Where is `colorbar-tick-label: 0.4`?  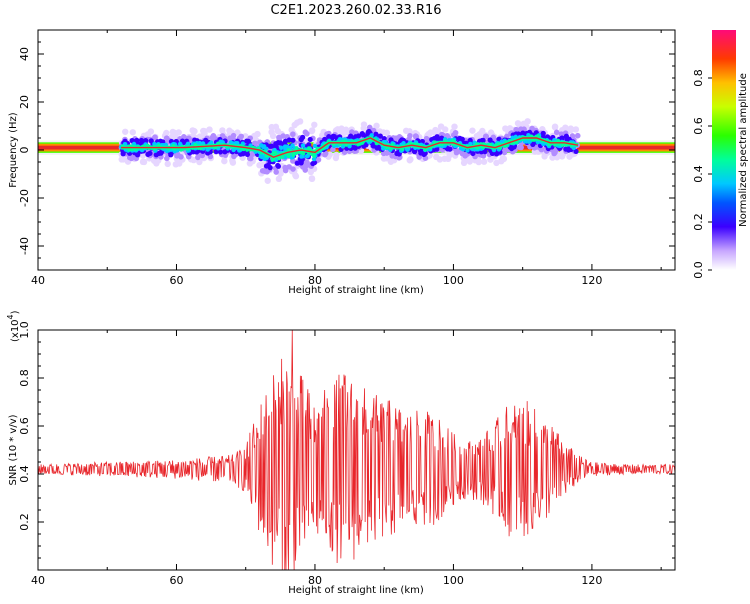
colorbar-tick-label: 0.4 is located at coordinates (698, 174).